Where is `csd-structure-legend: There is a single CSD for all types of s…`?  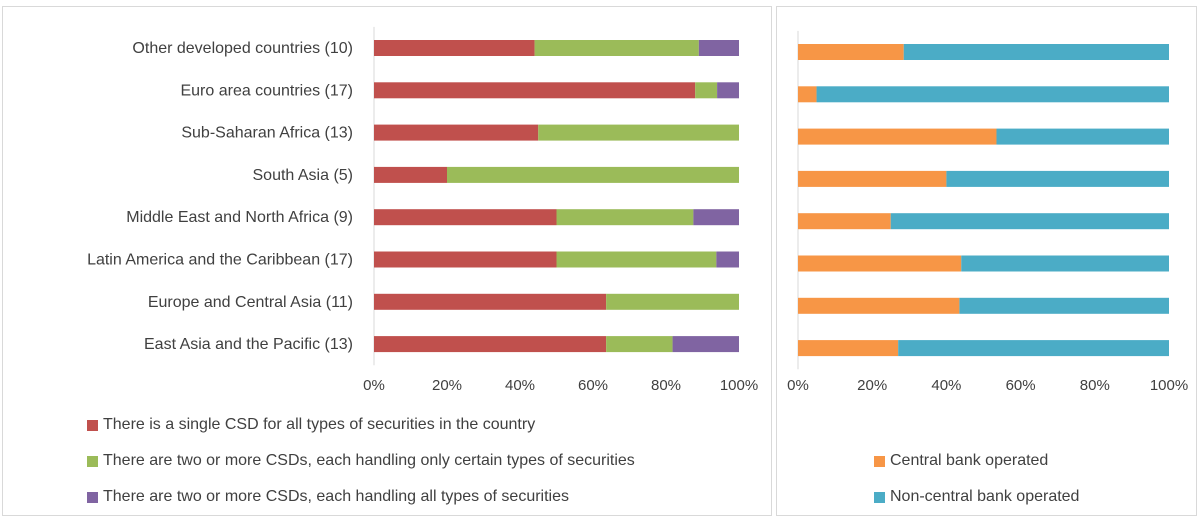 csd-structure-legend: There is a single CSD for all types of s… is located at coordinates (361, 461).